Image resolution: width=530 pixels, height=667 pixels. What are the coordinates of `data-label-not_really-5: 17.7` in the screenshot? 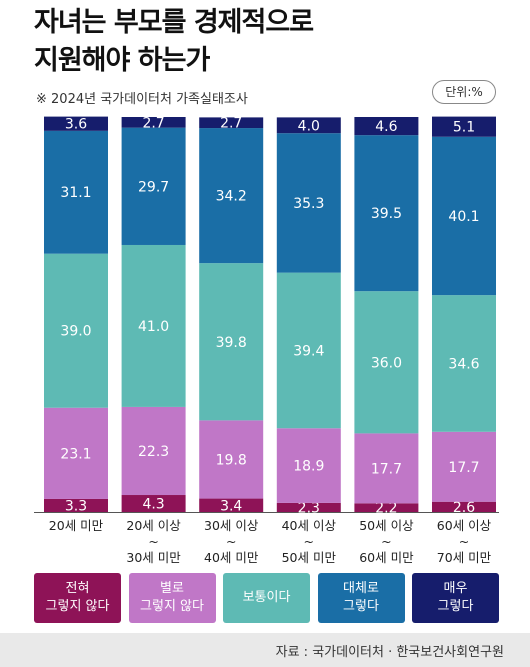 It's located at (463, 468).